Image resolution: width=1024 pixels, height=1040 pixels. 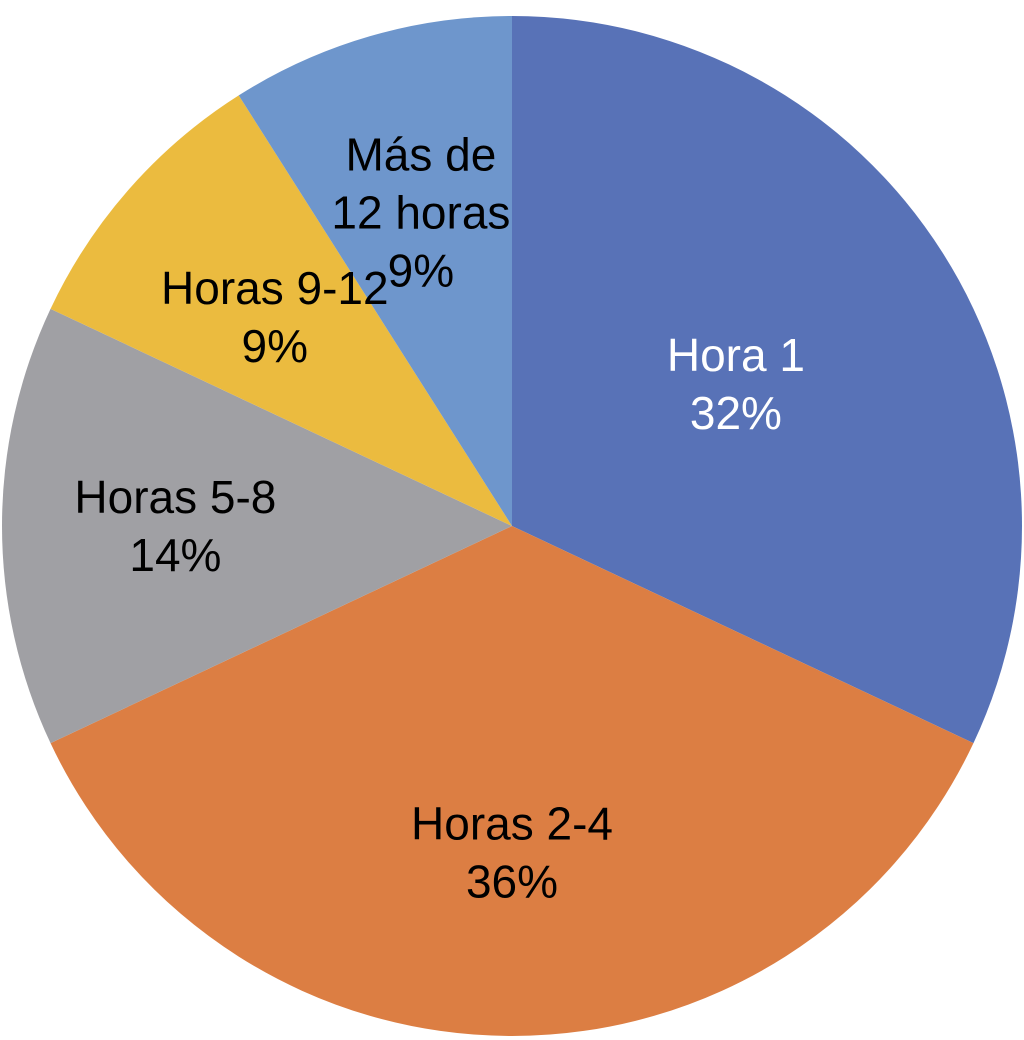 I want to click on pie-slice-value-label: 36%, so click(x=512, y=881).